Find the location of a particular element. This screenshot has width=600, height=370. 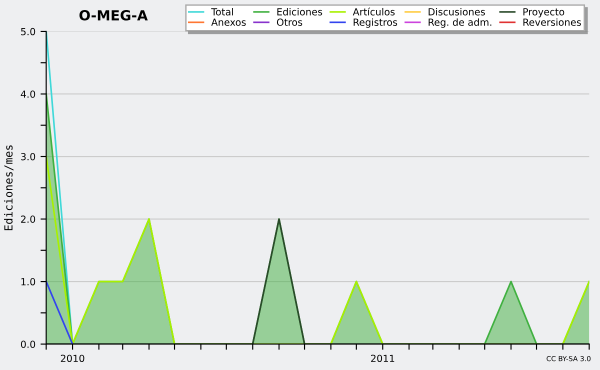

chart-title: O-MEG-A is located at coordinates (113, 15).